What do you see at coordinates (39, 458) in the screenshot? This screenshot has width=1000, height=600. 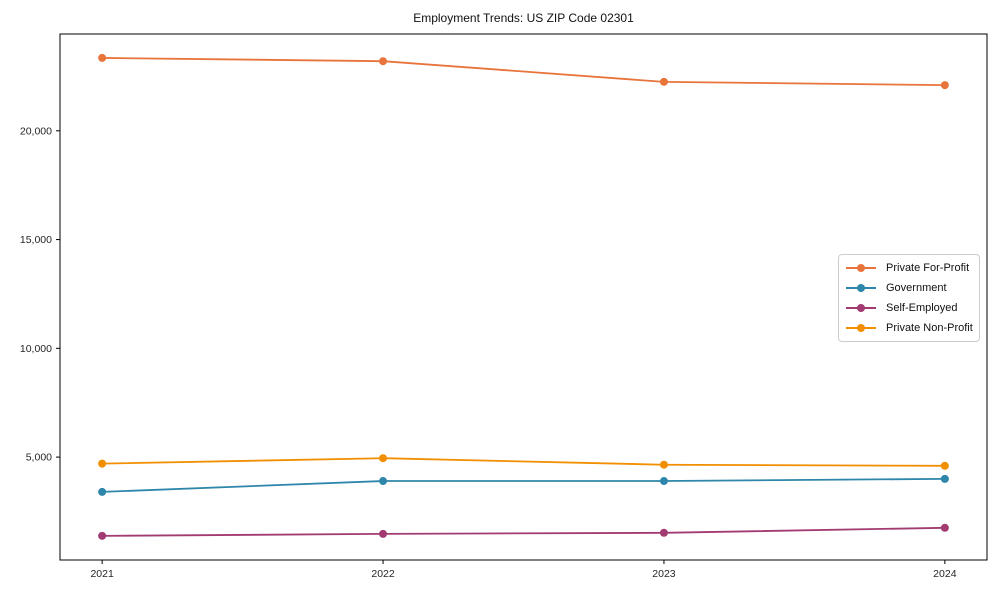 I see `y-tick-label: 5,000` at bounding box center [39, 458].